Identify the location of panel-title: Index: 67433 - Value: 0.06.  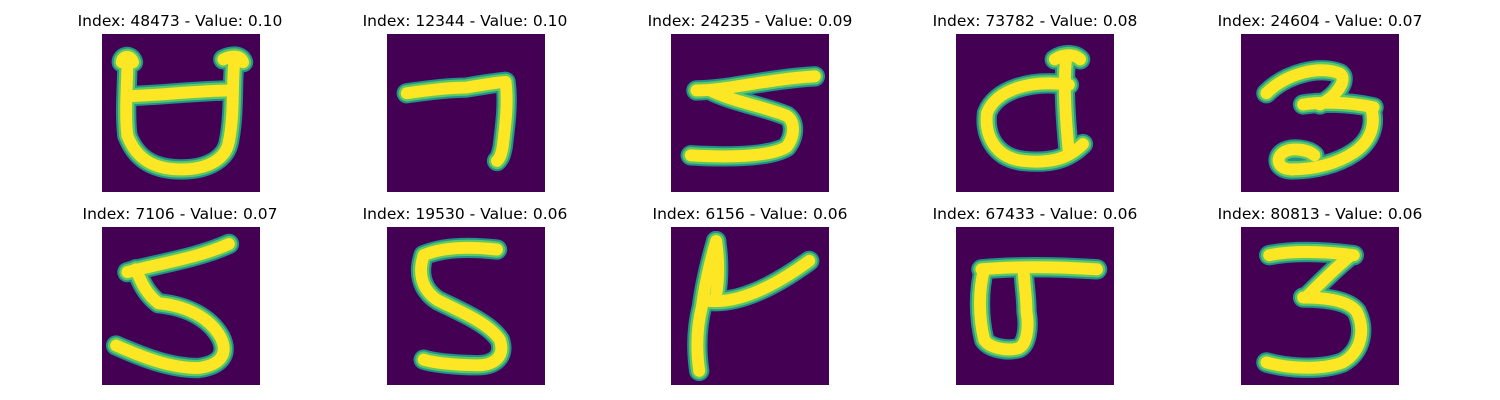
(1035, 214).